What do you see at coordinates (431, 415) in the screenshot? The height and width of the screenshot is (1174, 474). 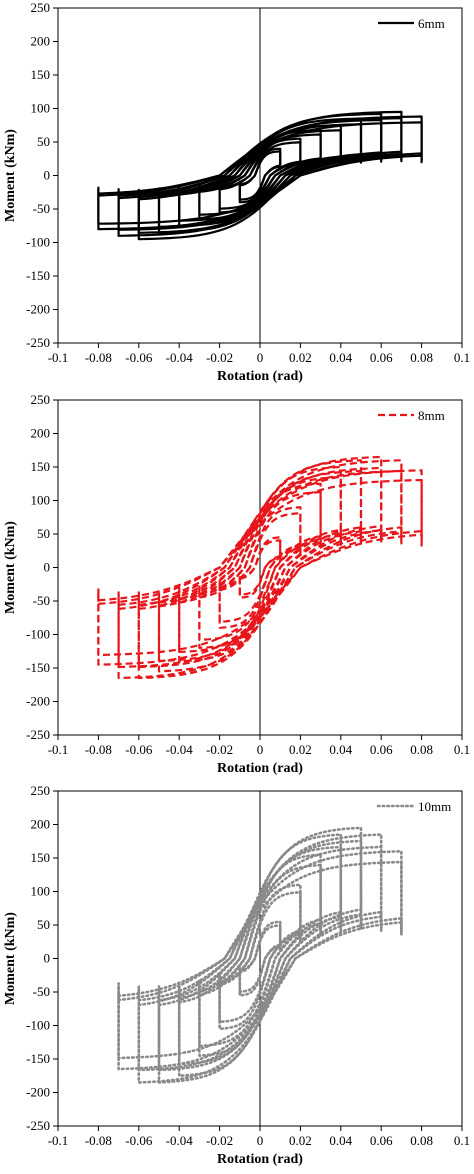 I see `legend-label: 8mm` at bounding box center [431, 415].